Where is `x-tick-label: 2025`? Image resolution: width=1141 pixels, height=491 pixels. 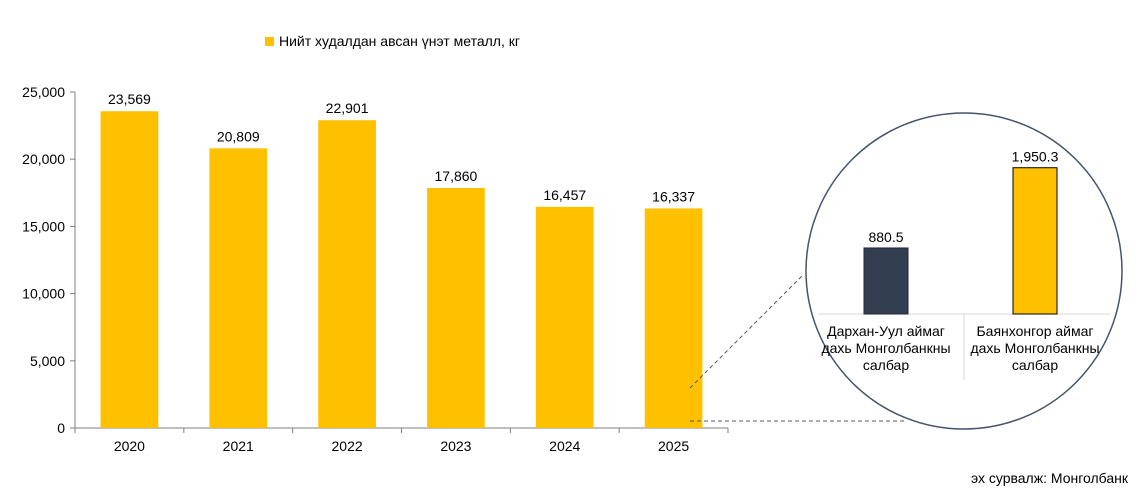
x-tick-label: 2025 is located at coordinates (673, 446).